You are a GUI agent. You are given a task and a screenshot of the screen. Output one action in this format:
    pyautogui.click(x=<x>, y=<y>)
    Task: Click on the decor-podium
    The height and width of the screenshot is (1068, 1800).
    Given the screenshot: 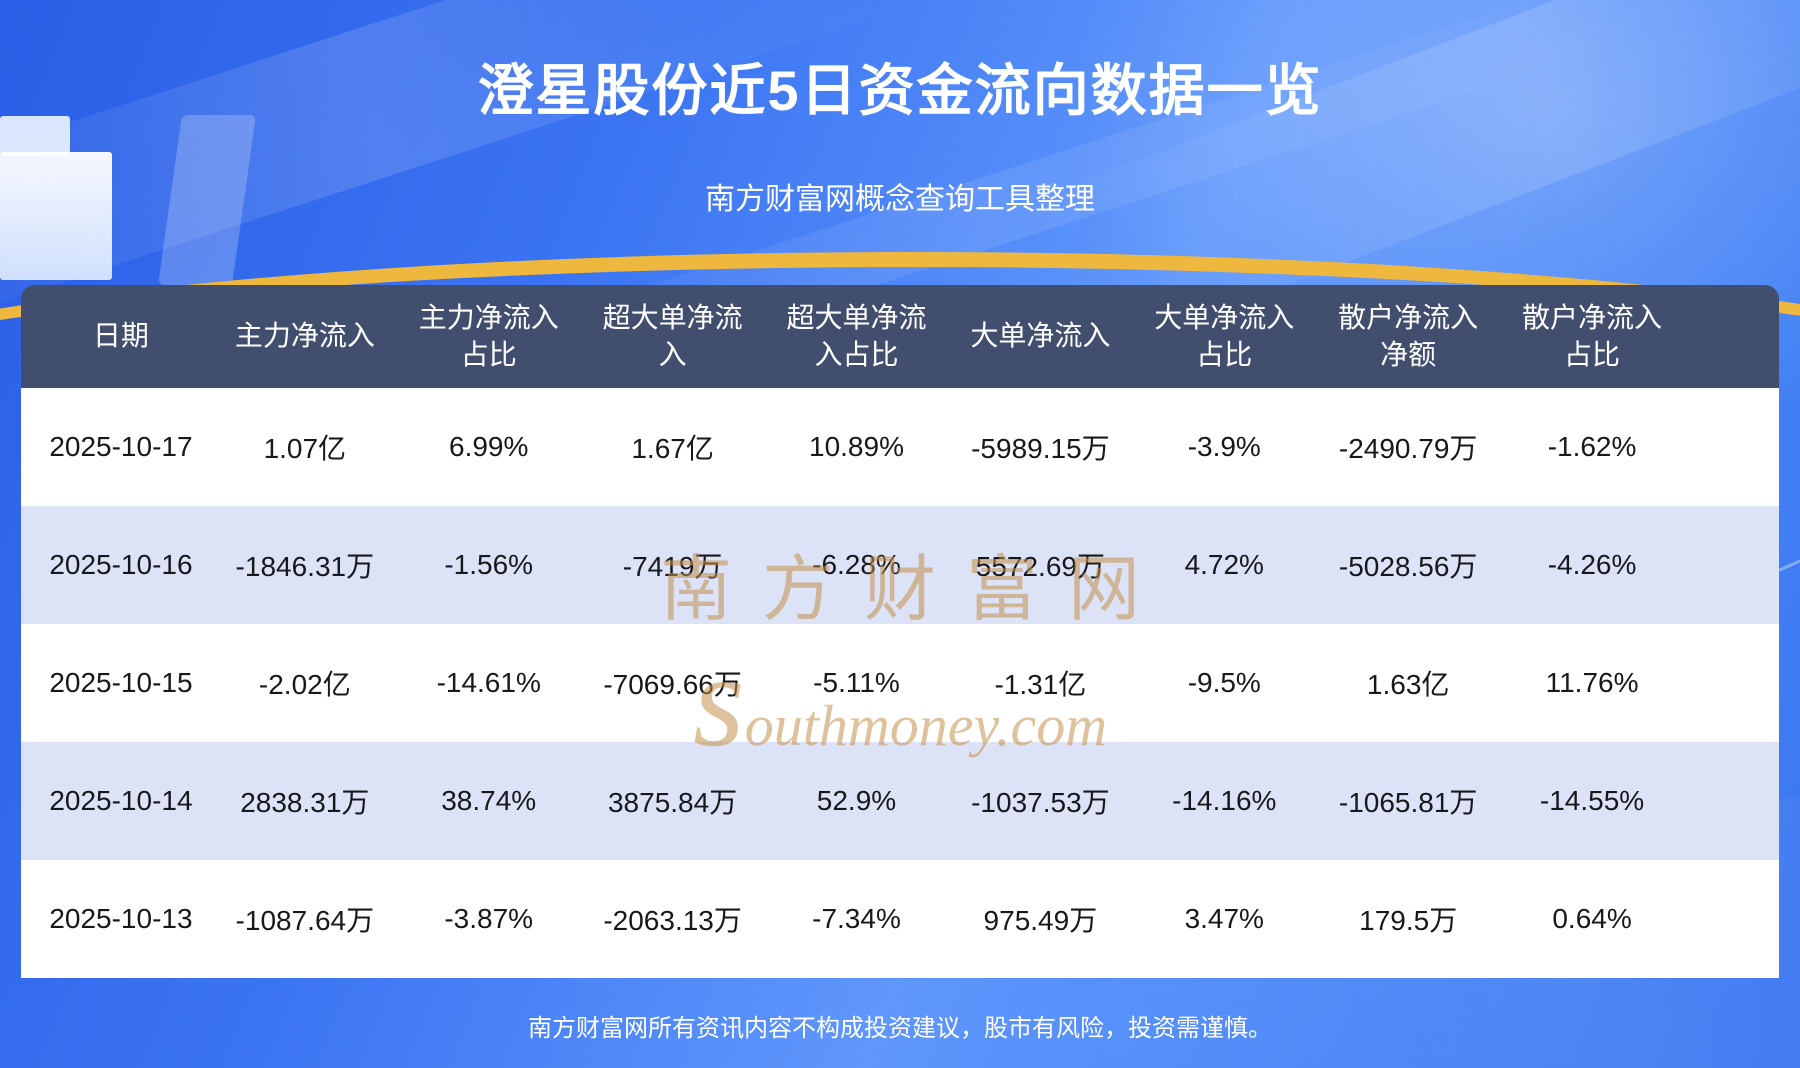 What is the action you would take?
    pyautogui.click(x=56, y=216)
    